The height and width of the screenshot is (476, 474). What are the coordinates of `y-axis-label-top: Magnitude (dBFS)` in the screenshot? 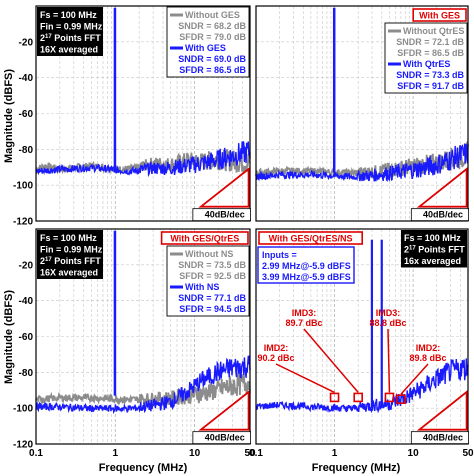 It's located at (9, 116).